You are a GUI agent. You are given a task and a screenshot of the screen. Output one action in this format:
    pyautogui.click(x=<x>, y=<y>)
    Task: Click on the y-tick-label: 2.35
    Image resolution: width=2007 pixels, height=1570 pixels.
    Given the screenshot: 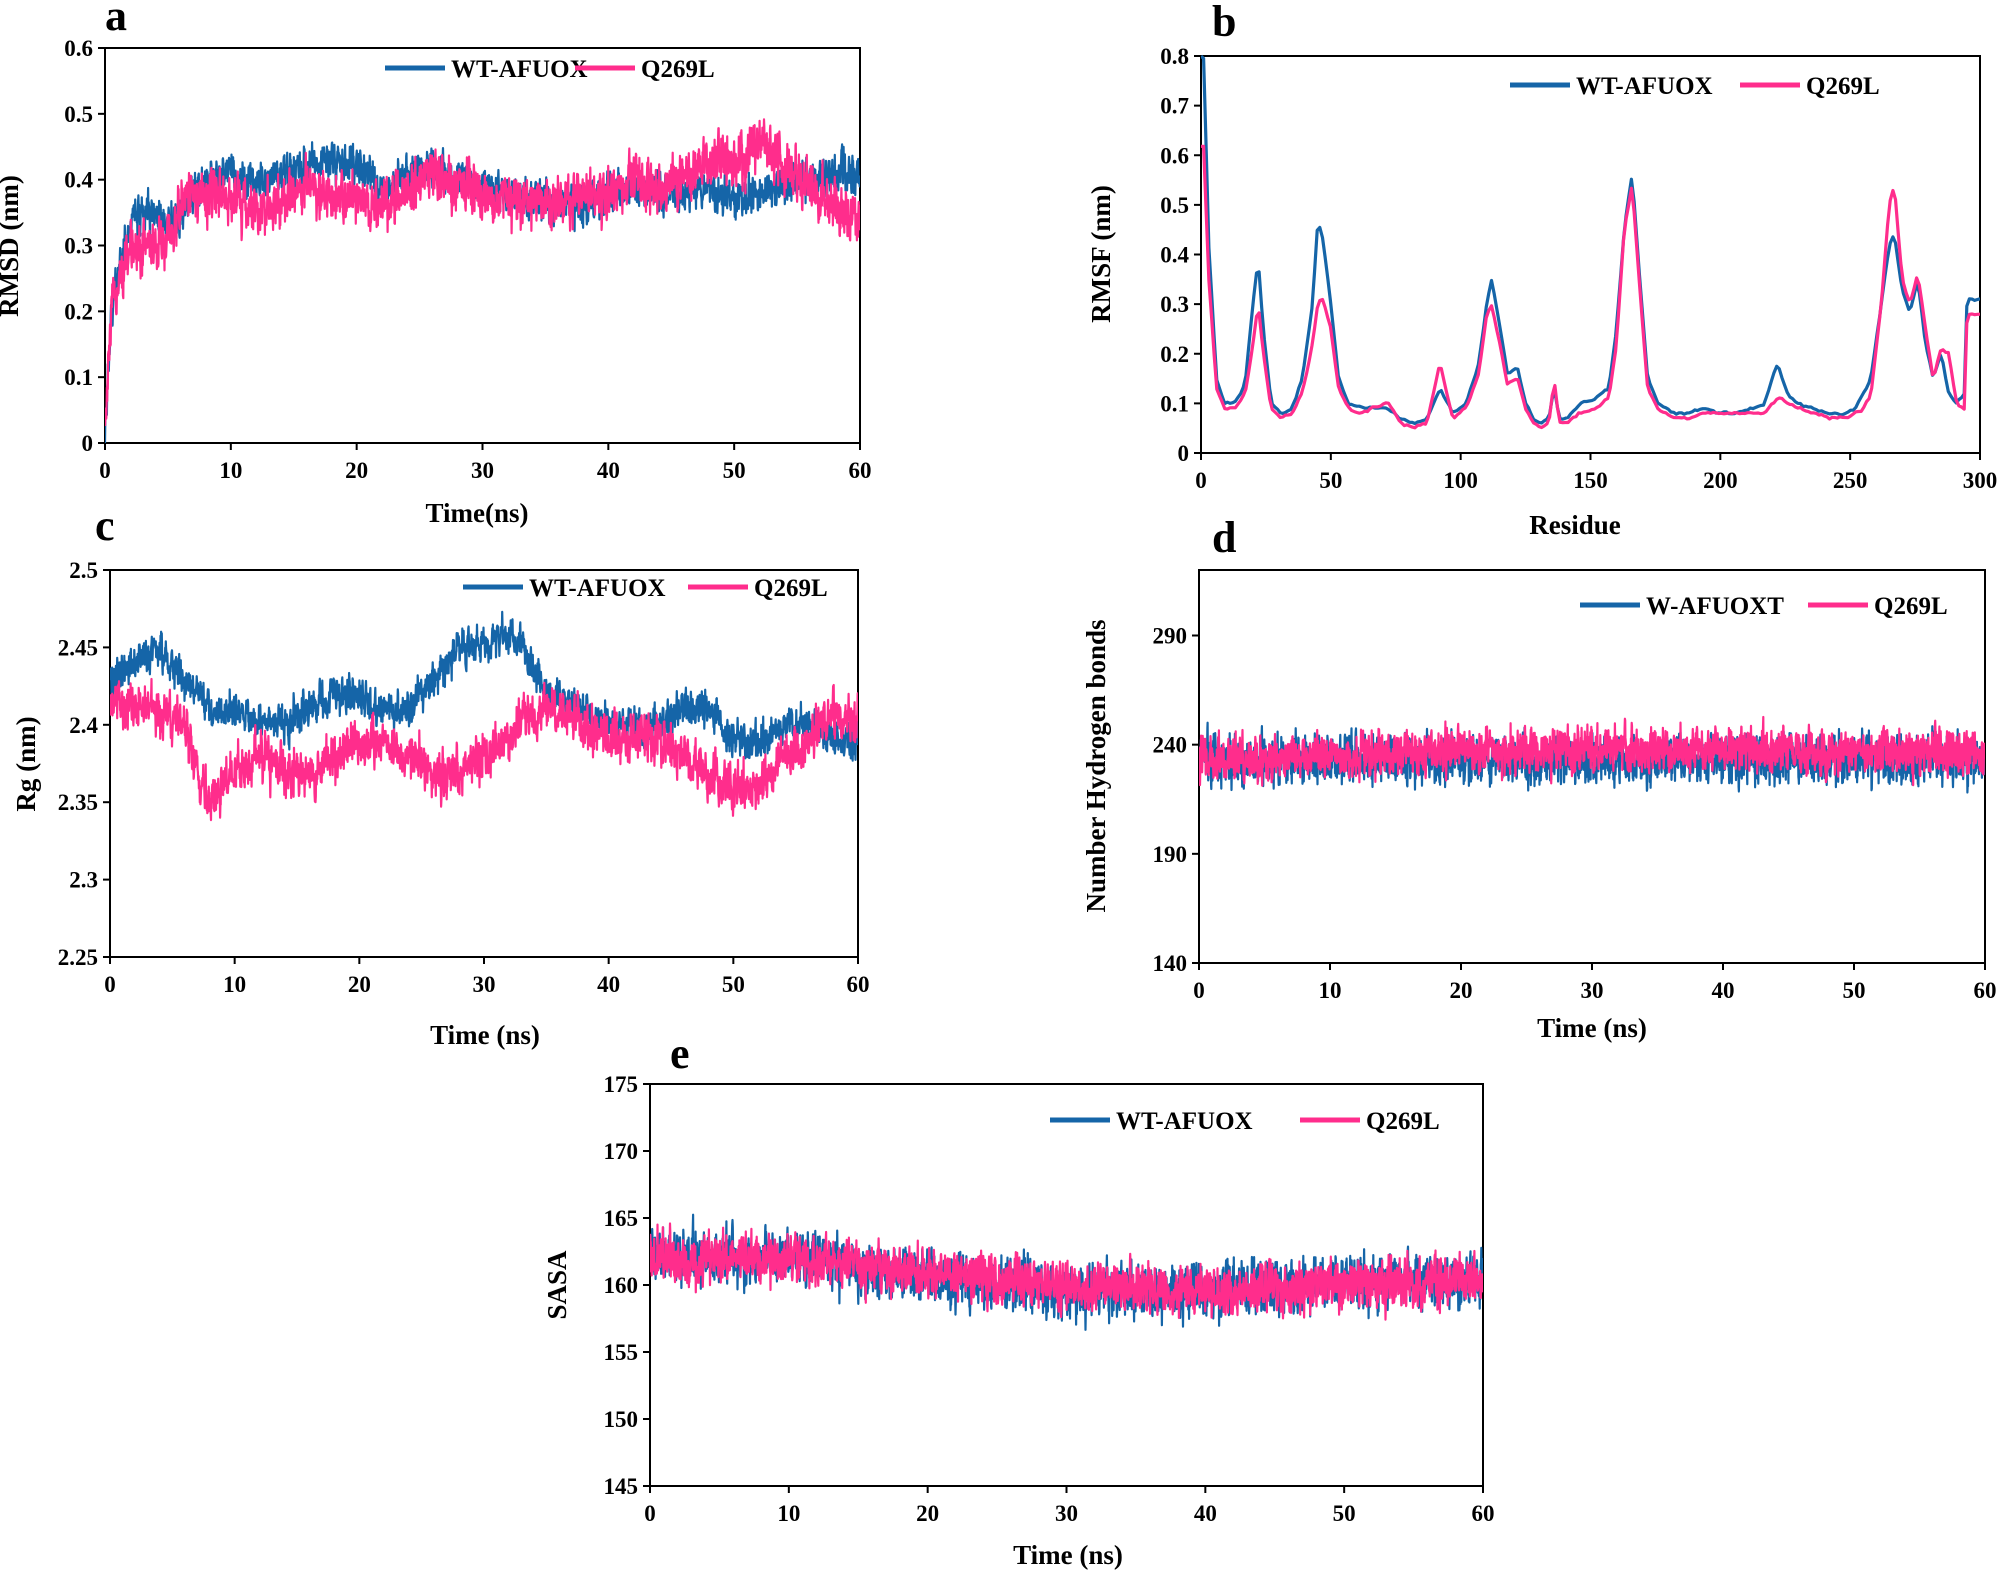 What is the action you would take?
    pyautogui.click(x=78, y=802)
    